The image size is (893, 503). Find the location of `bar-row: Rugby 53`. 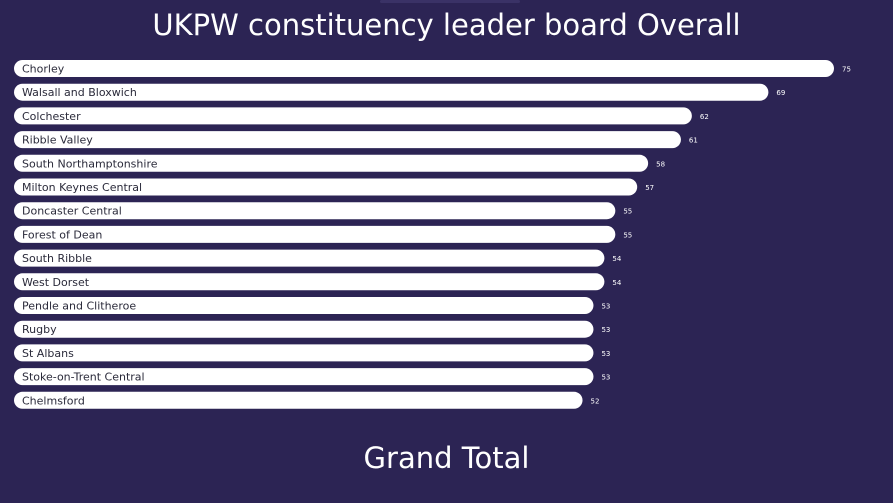

bar-row: Rugby 53 is located at coordinates (312, 329).